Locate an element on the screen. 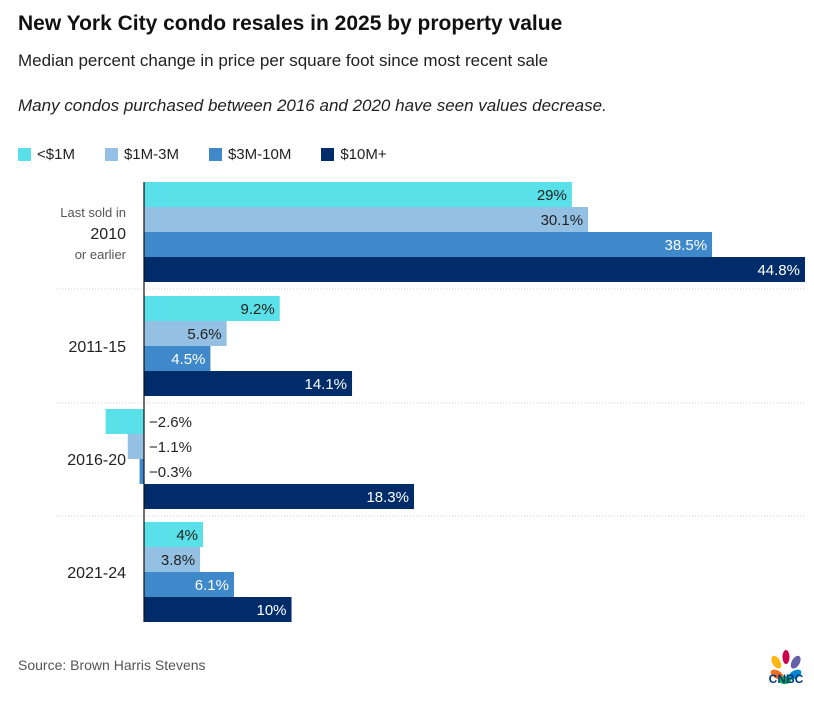  data-label: 5.6% is located at coordinates (204, 334).